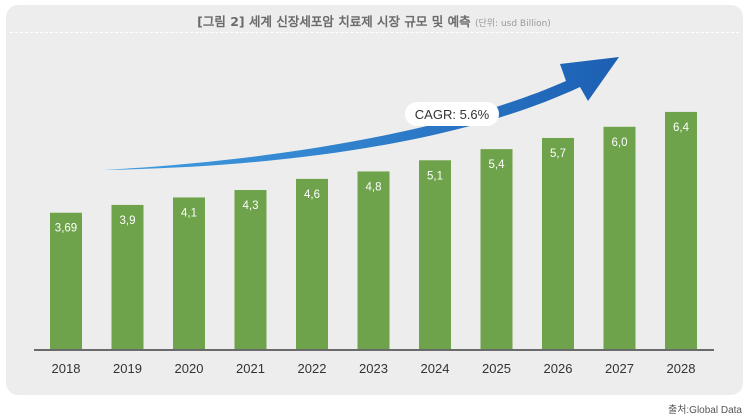 The width and height of the screenshot is (748, 420). I want to click on cagr-label: CAGR: 5.6%, so click(452, 114).